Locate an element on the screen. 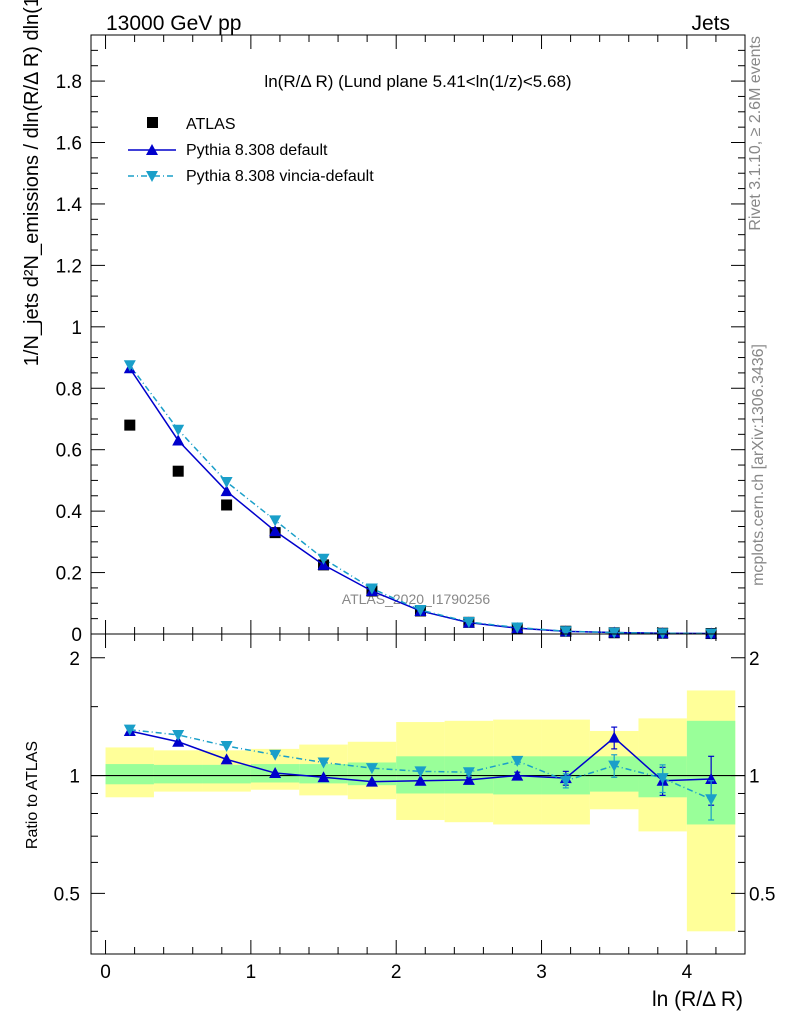 This screenshot has height=1024, width=786. legend-marker-vincia is located at coordinates (152, 176).